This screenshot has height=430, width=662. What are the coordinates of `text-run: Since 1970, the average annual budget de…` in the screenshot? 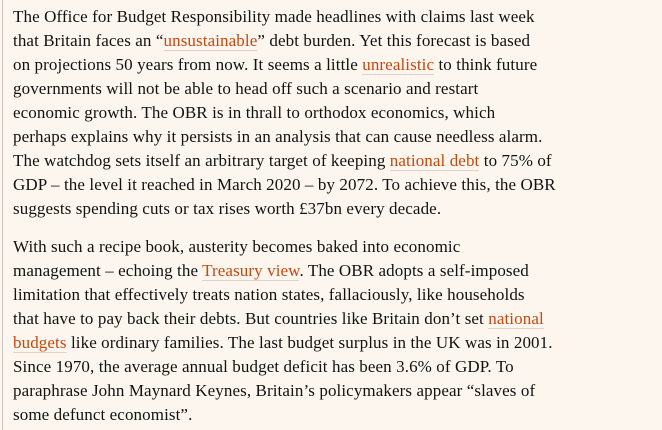 It's located at (263, 366).